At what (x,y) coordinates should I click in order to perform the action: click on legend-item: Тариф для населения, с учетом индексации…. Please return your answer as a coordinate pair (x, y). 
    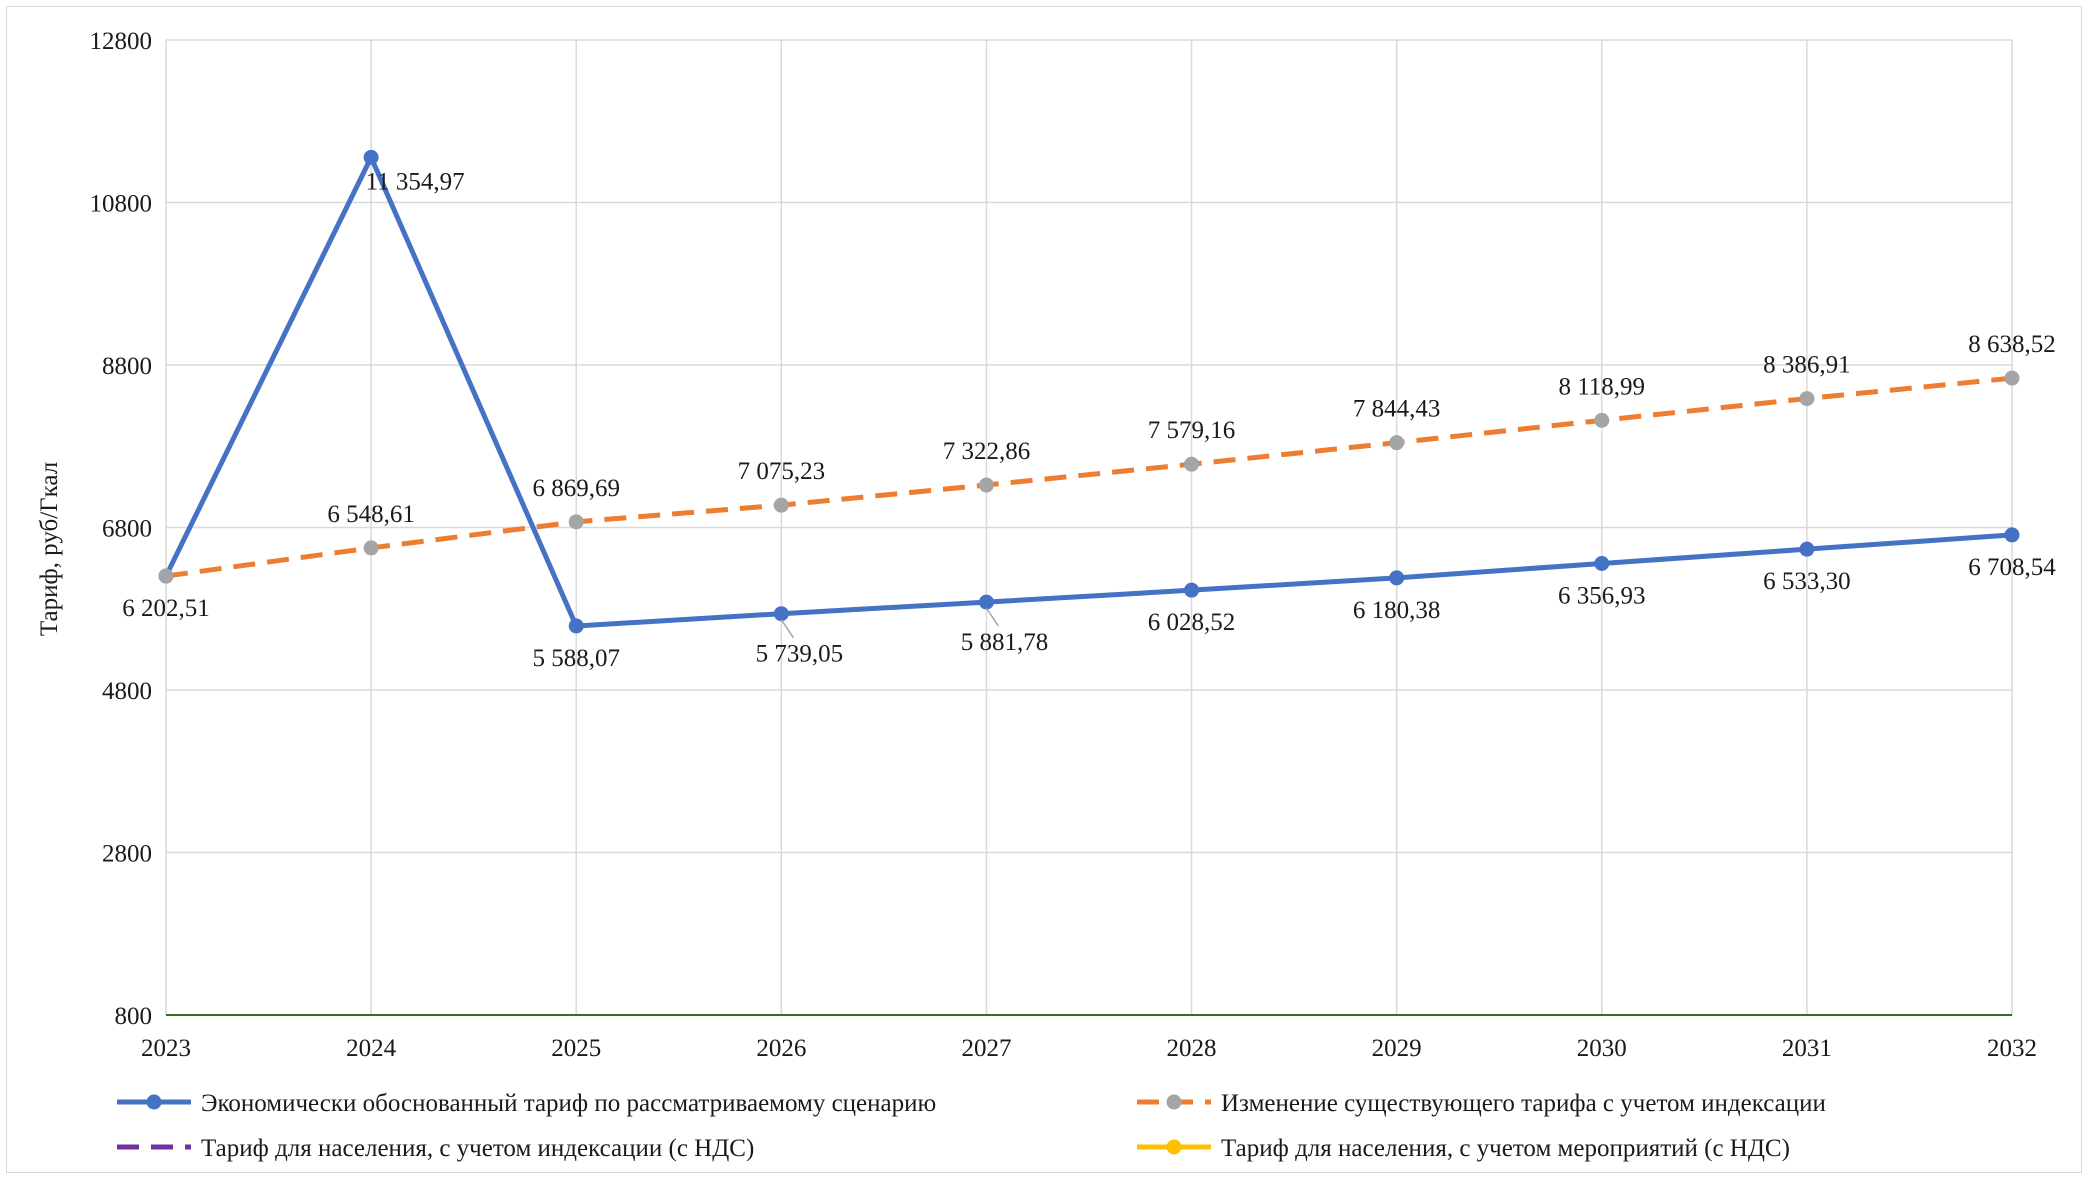
    Looking at the image, I should click on (435, 1148).